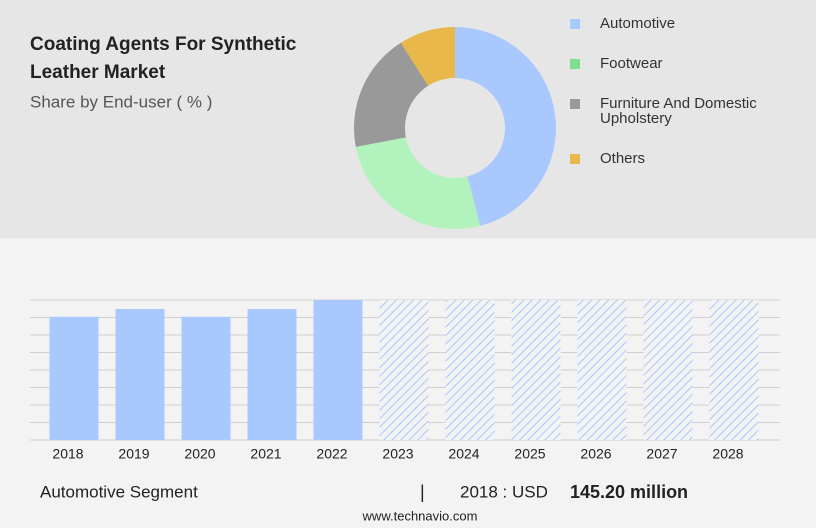  I want to click on x-tick-label: 2020, so click(199, 454).